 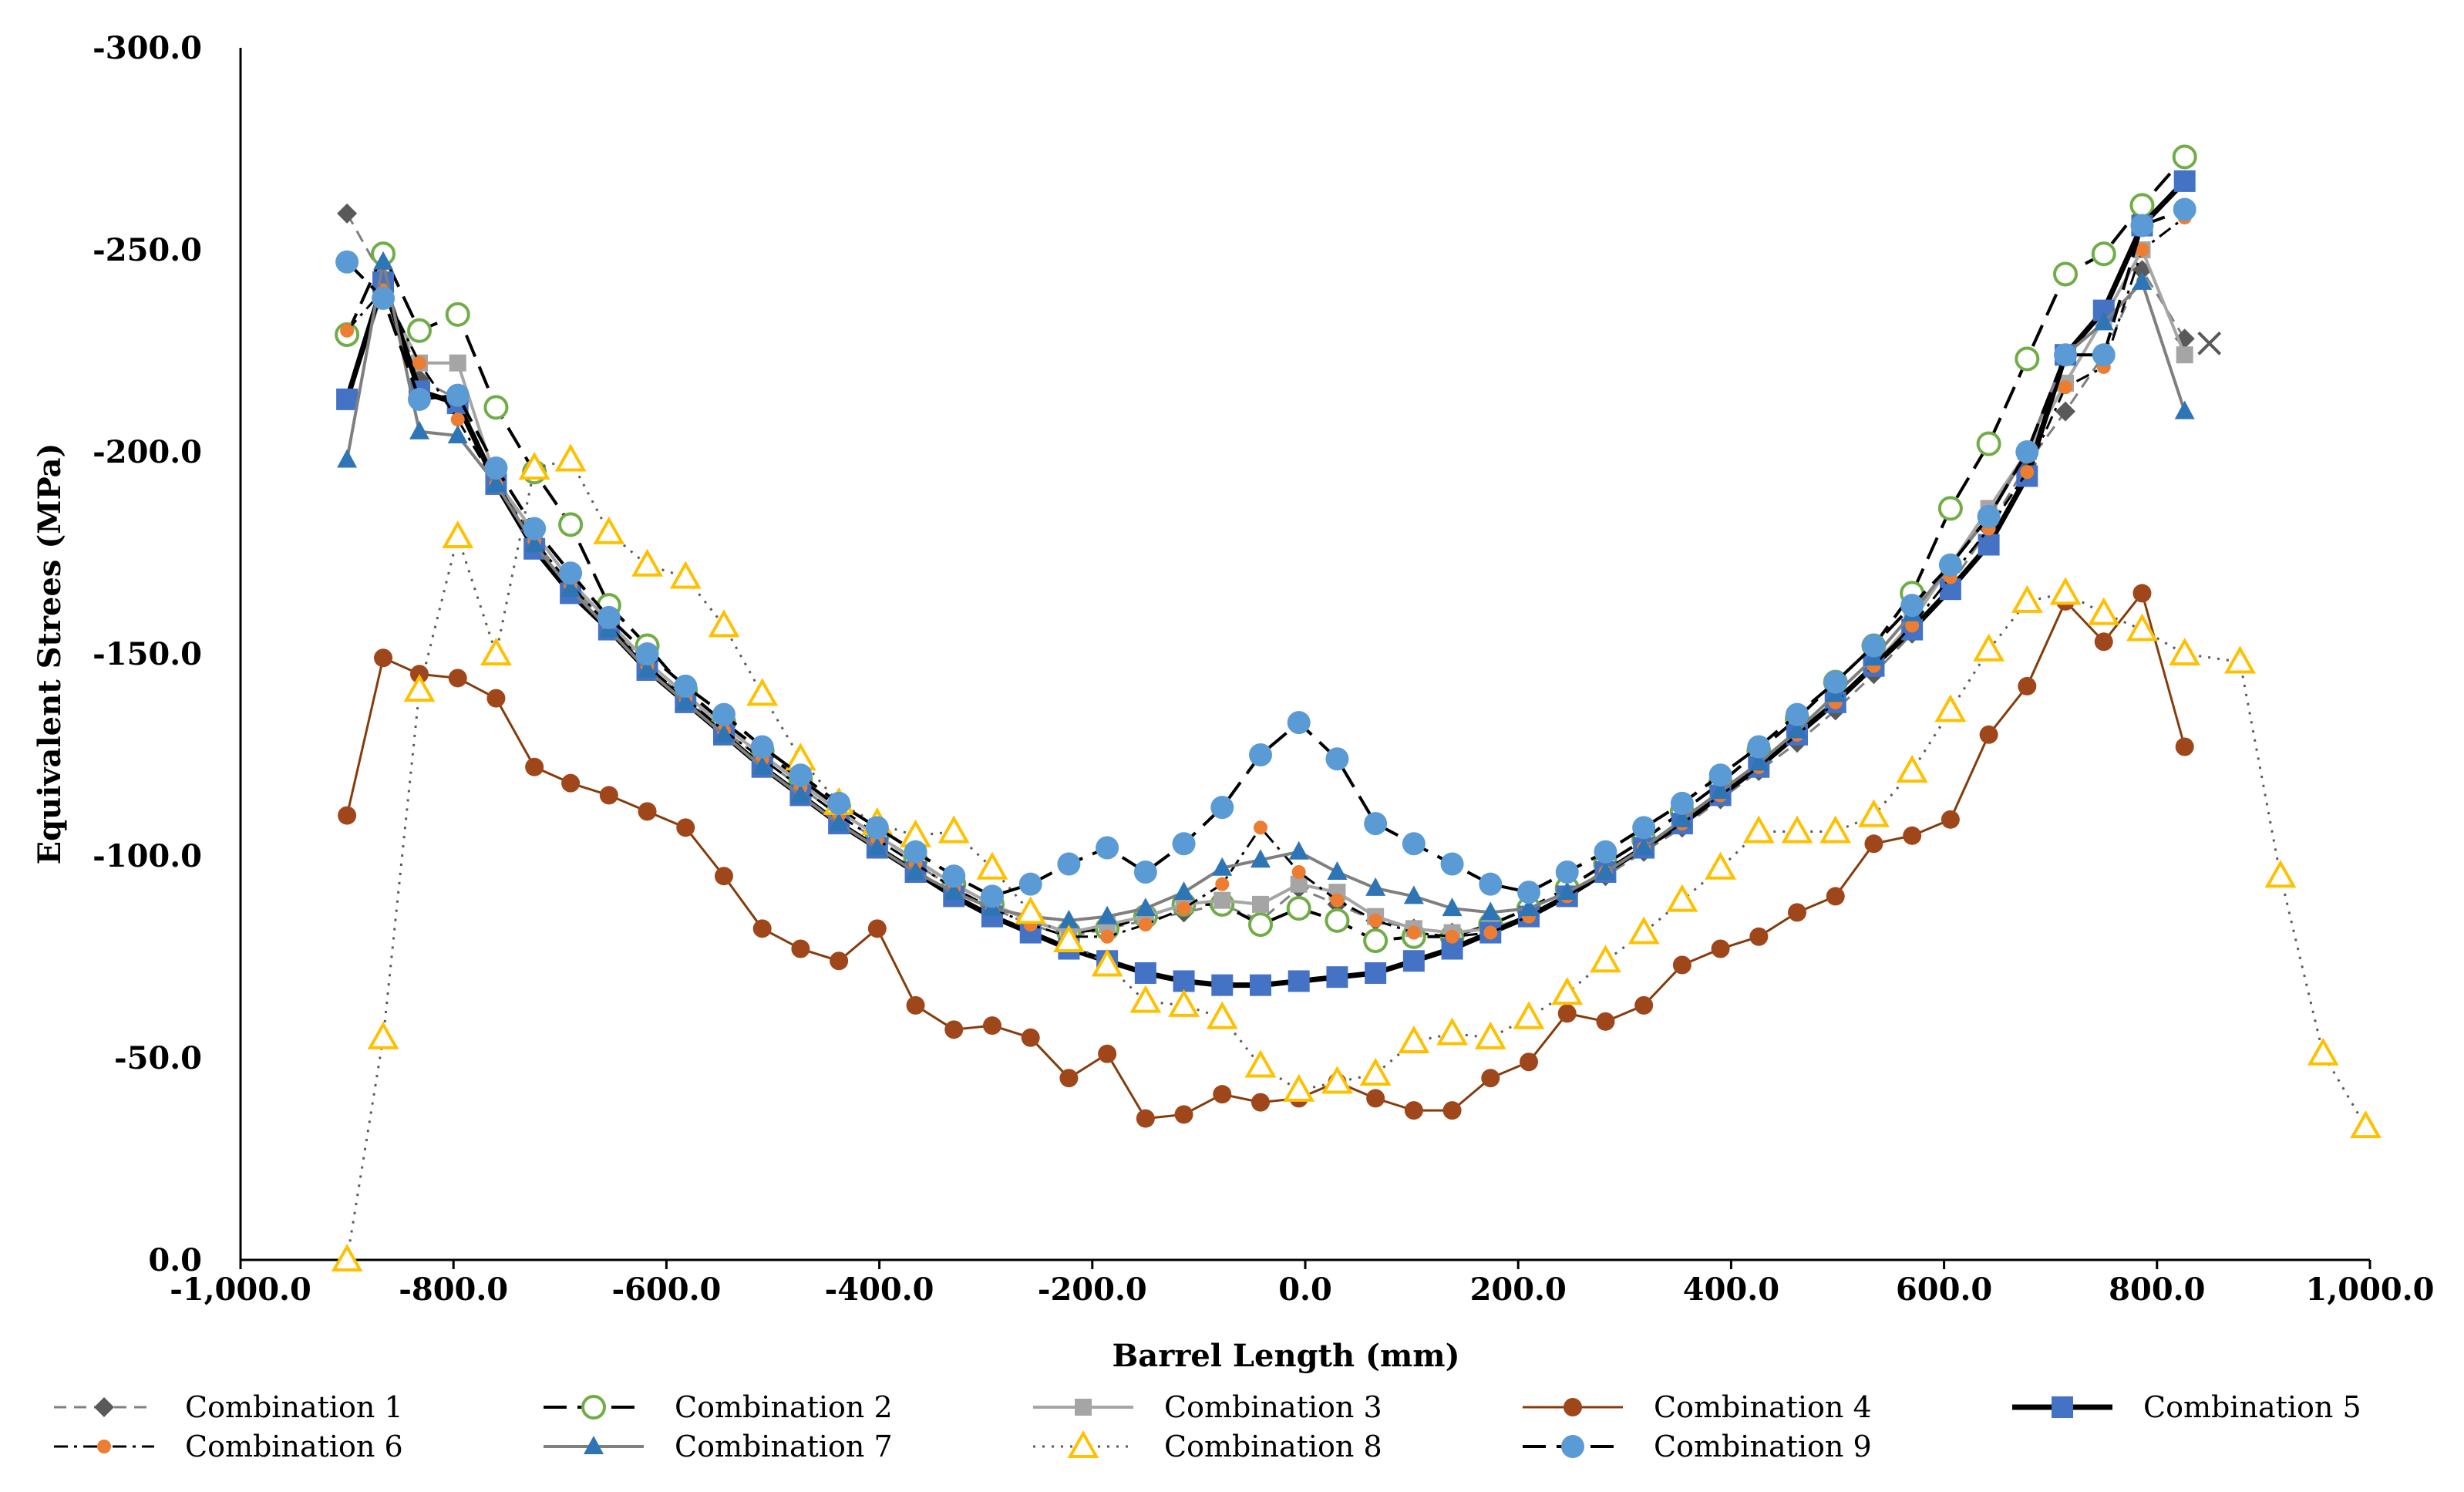 What do you see at coordinates (879, 1289) in the screenshot?
I see `x-tick-label: -400.0` at bounding box center [879, 1289].